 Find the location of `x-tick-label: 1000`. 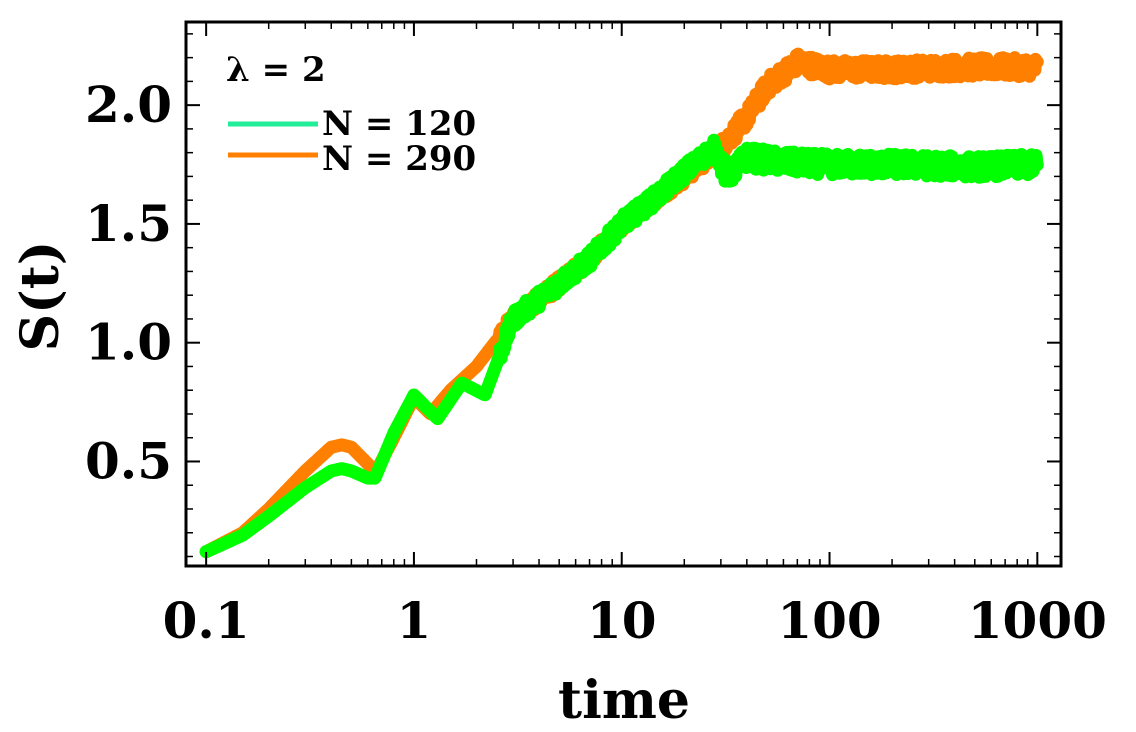

x-tick-label: 1000 is located at coordinates (1037, 620).